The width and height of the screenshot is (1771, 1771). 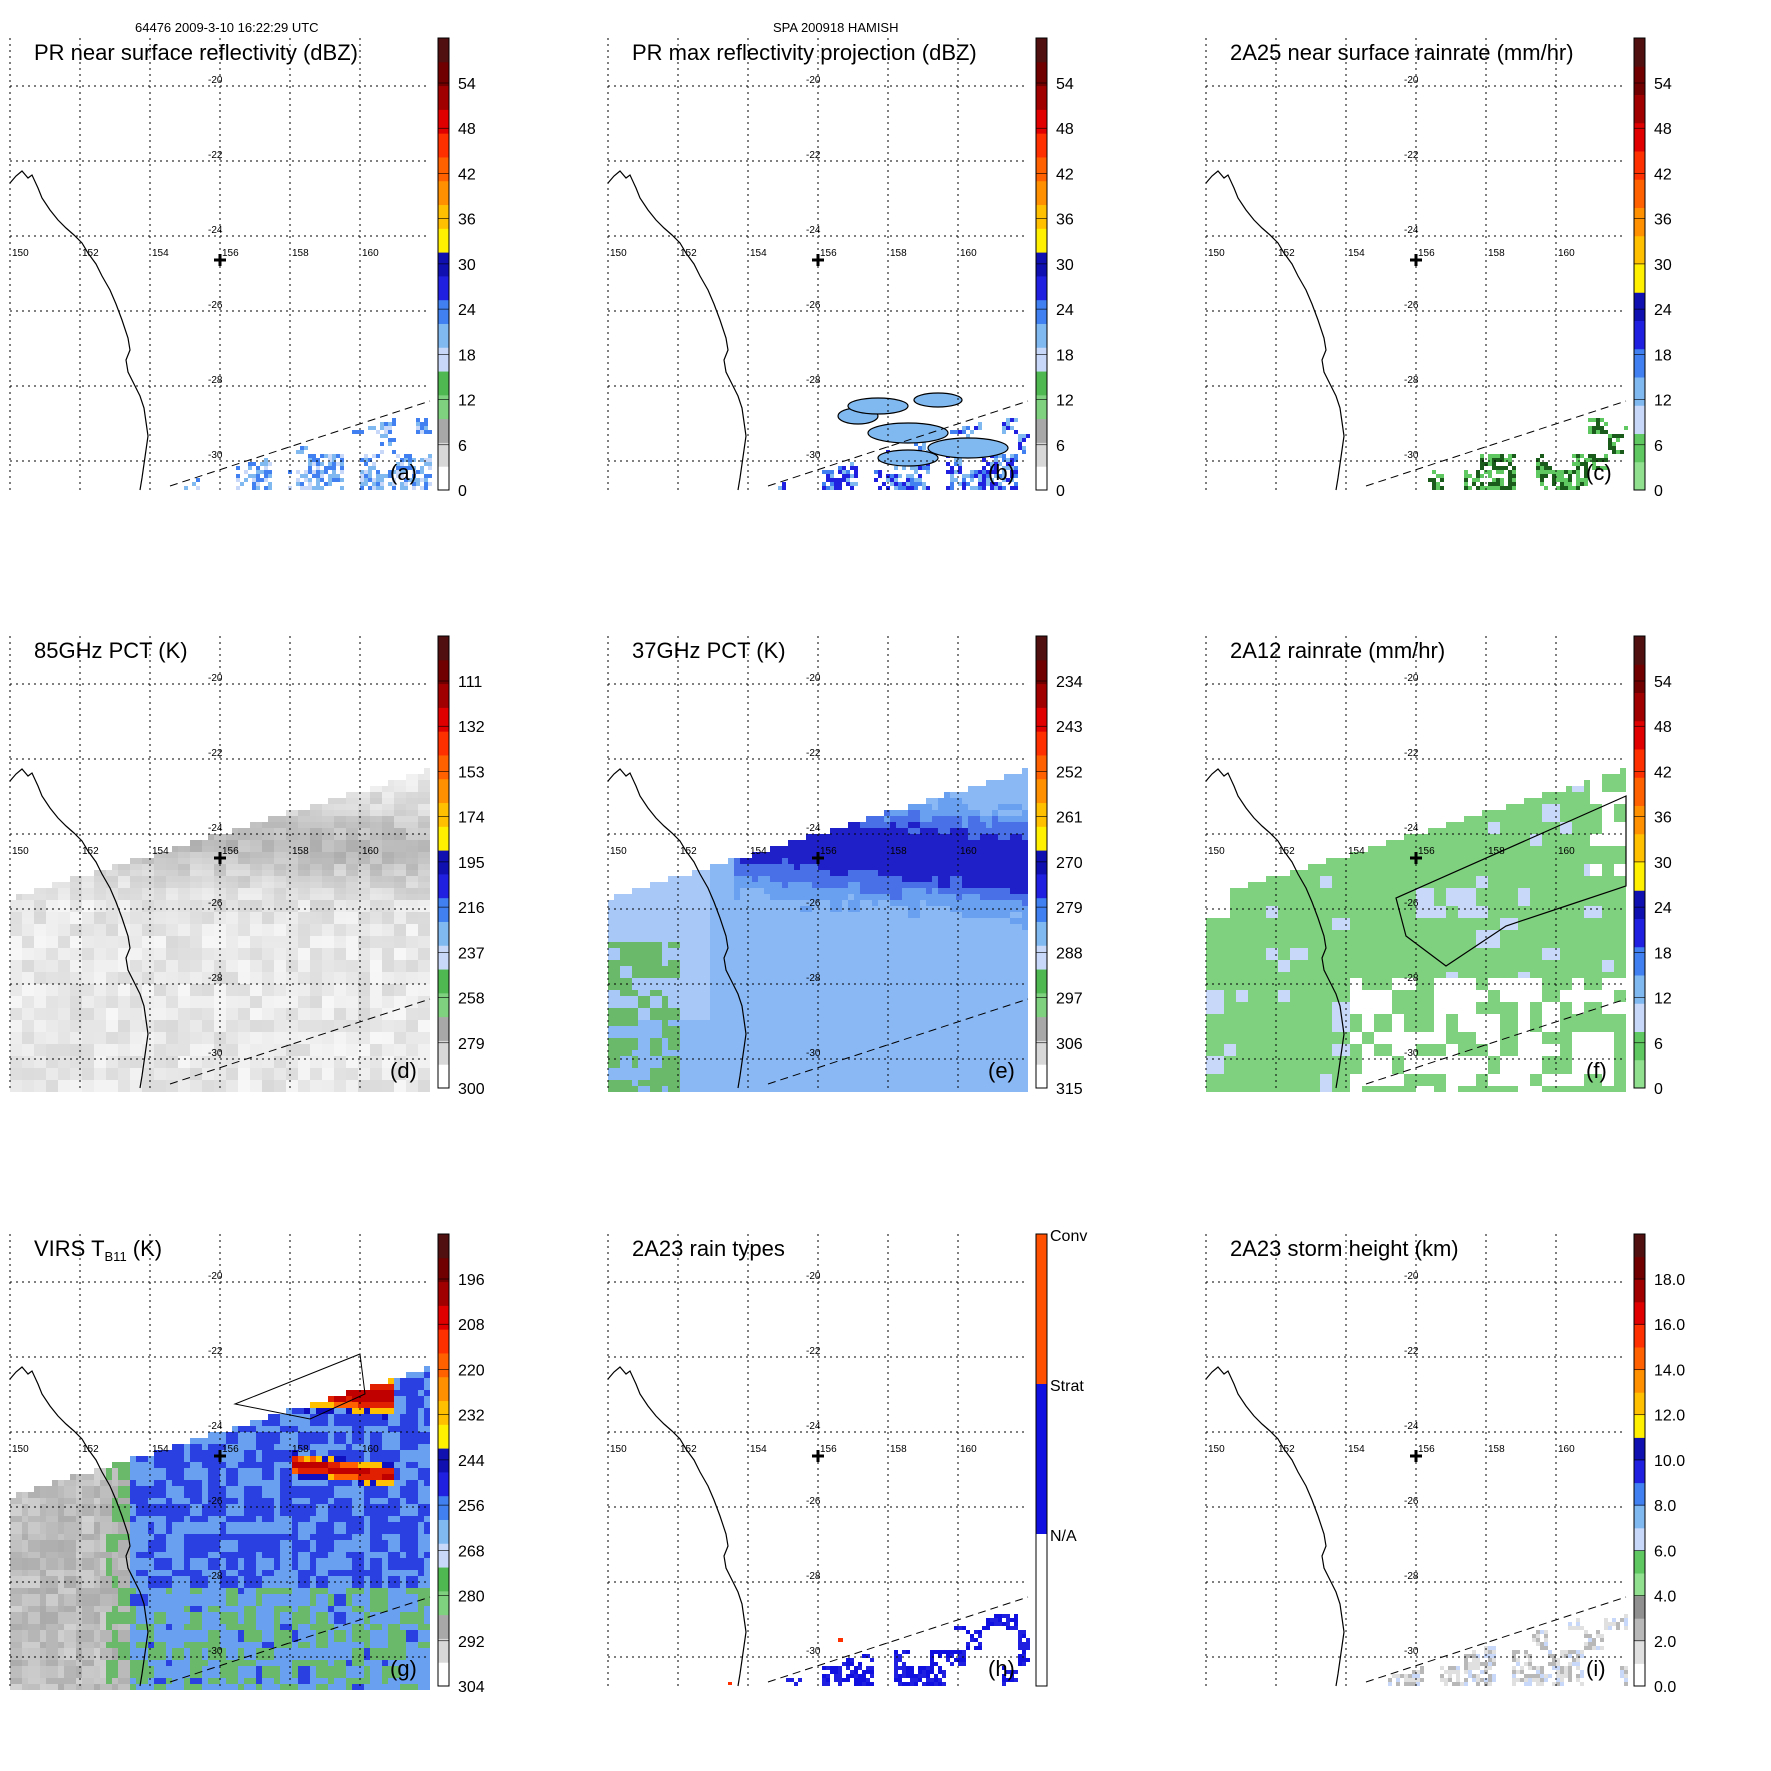 I want to click on colorbar-tick-label: 270, so click(x=1069, y=863).